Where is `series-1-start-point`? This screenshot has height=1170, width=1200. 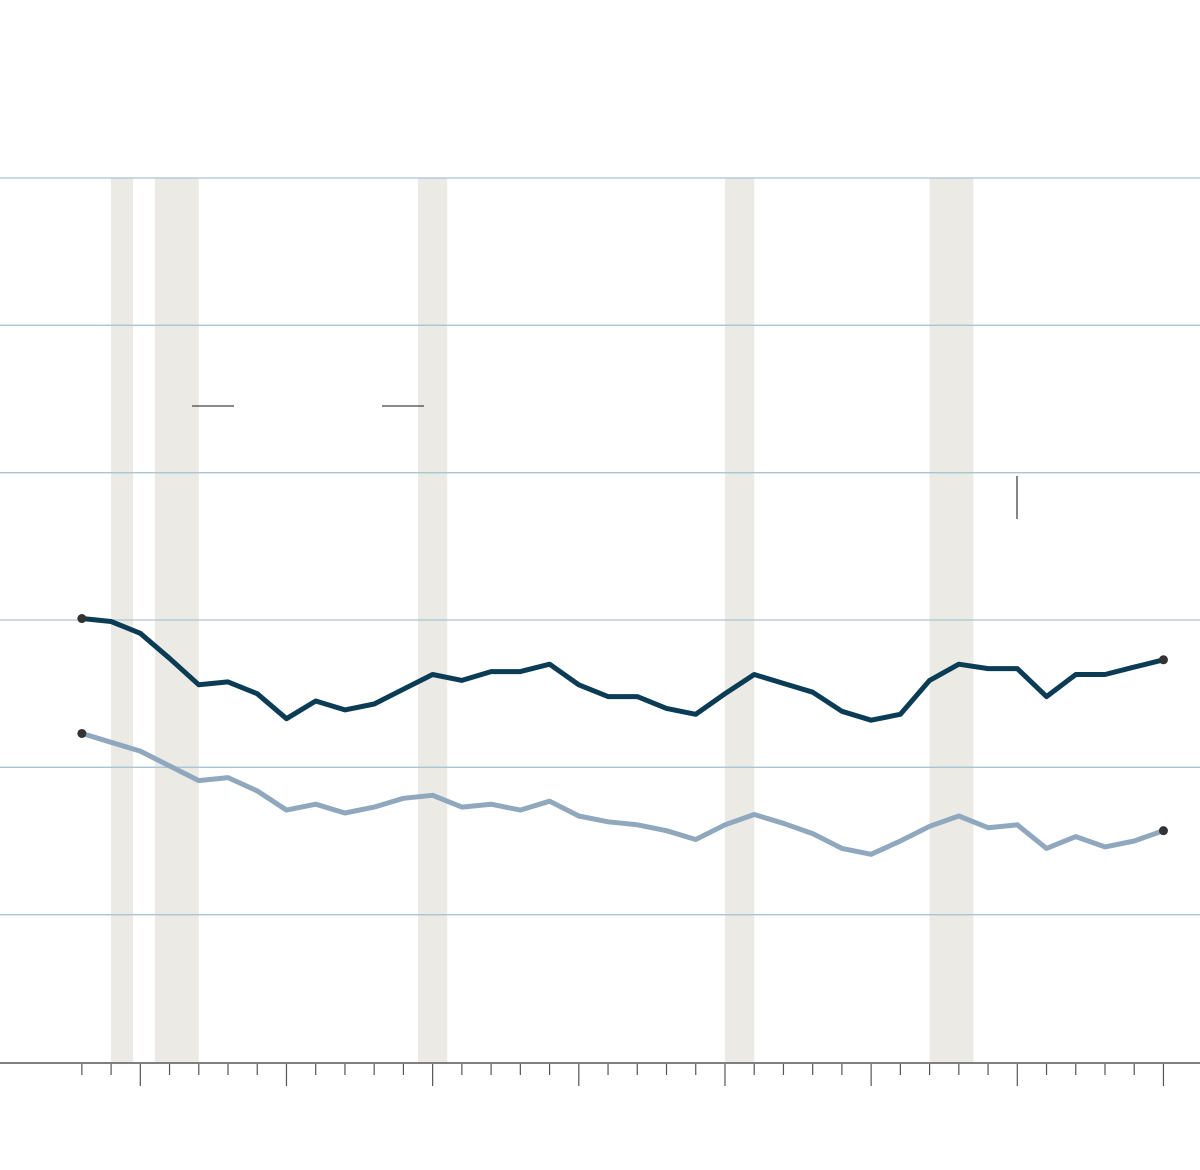
series-1-start-point is located at coordinates (82, 619).